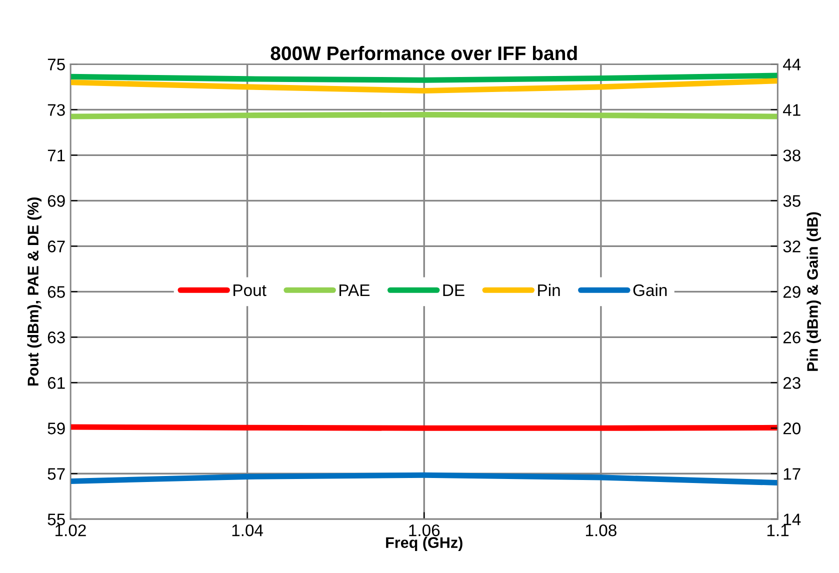  I want to click on y-tick-label: 63, so click(56, 338).